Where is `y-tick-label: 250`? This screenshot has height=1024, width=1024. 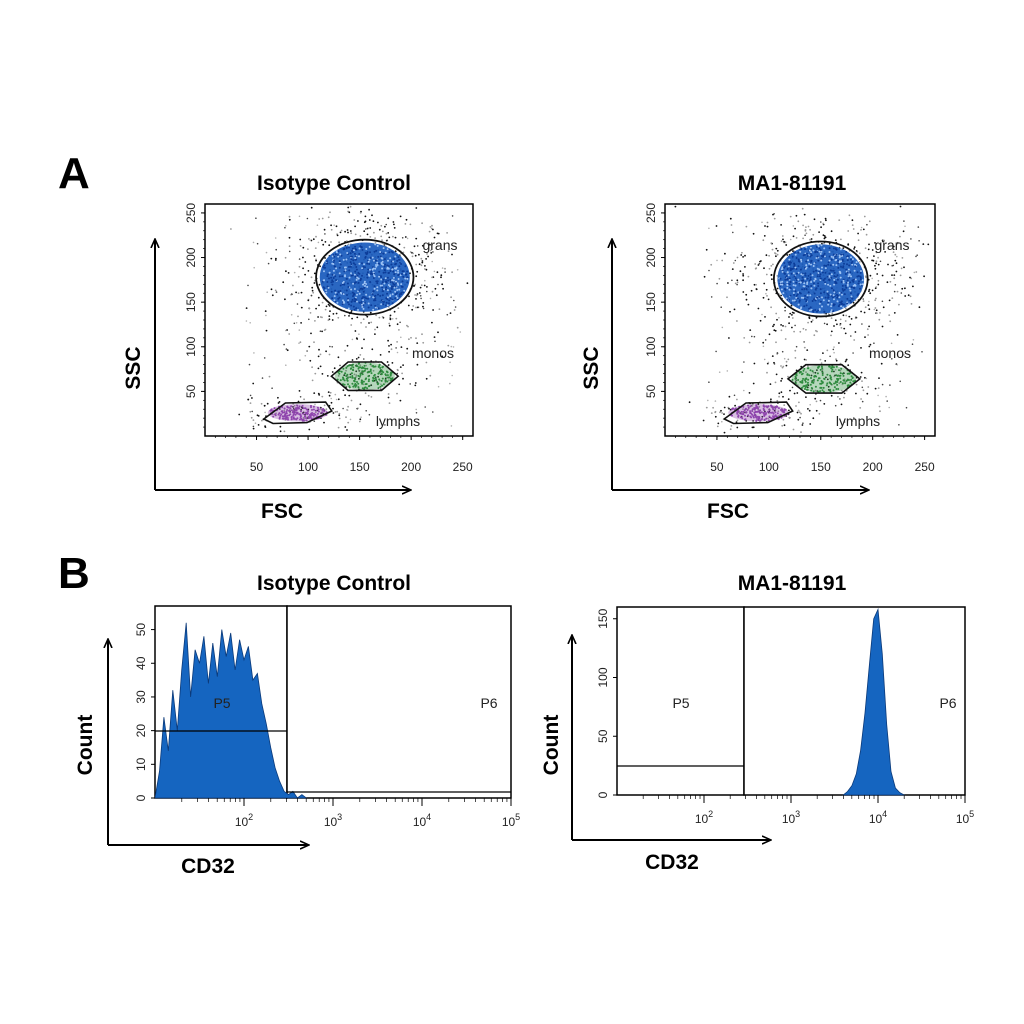
y-tick-label: 250 is located at coordinates (651, 213).